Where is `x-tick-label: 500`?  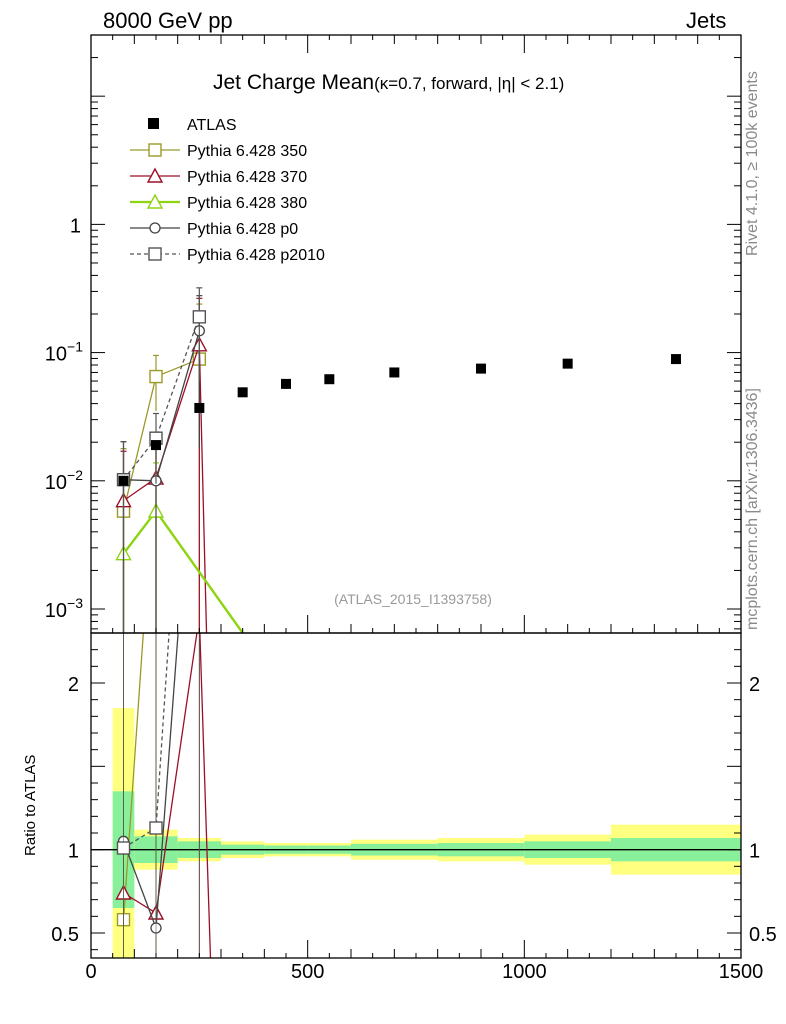 x-tick-label: 500 is located at coordinates (307, 972).